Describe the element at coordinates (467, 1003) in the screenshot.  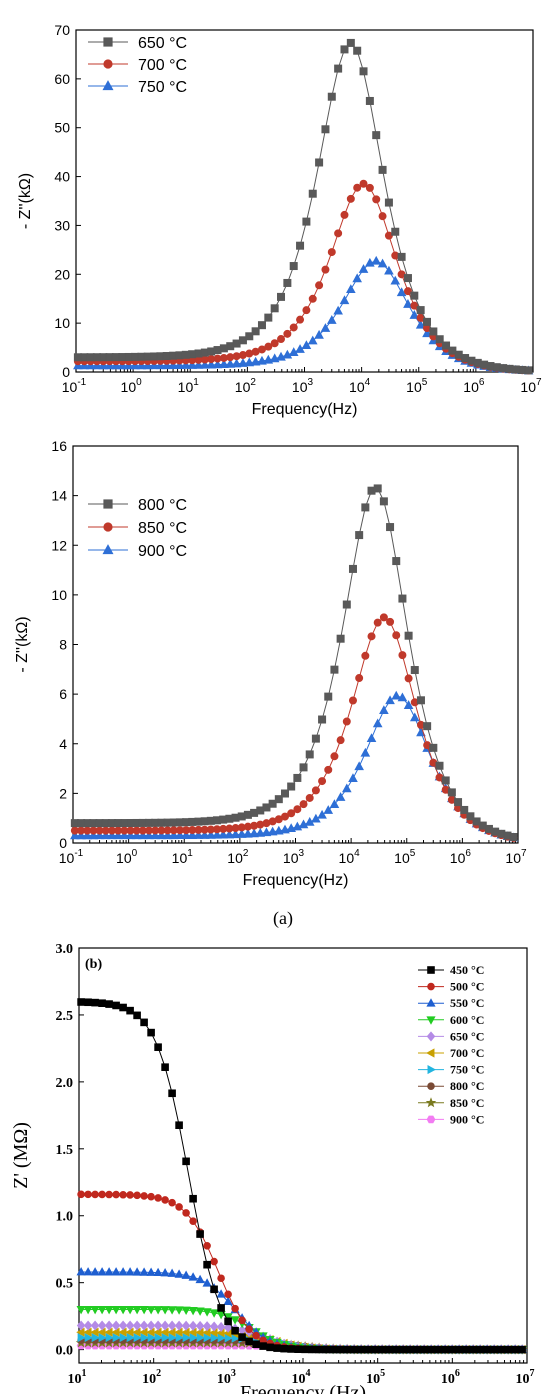
I see `legend-label: 550 °C` at that location.